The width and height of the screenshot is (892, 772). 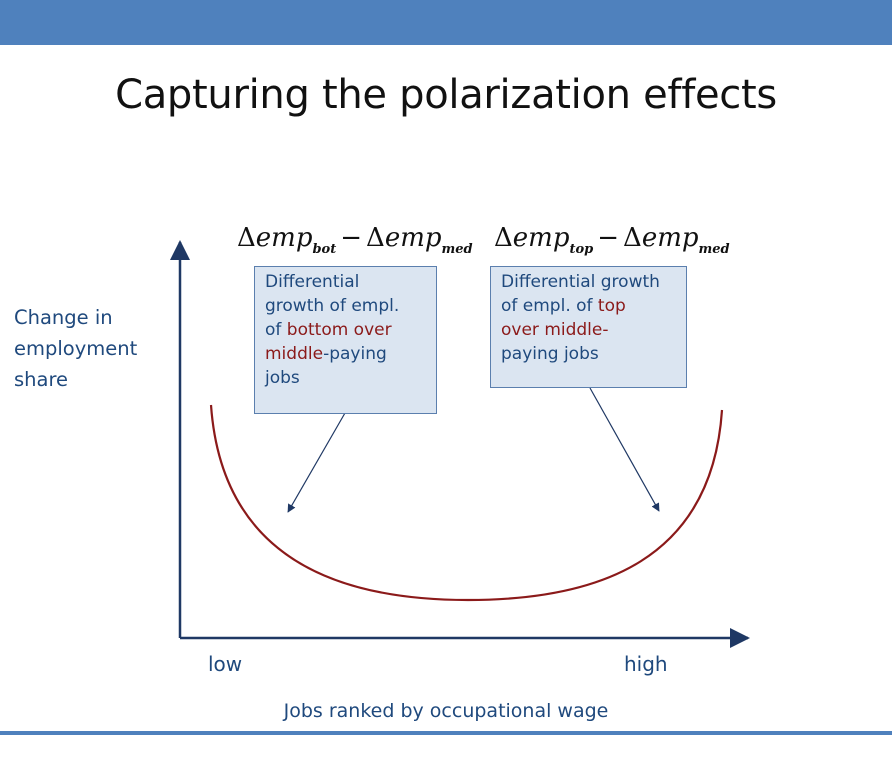 What do you see at coordinates (549, 306) in the screenshot?
I see `callout-text: of empl. of` at bounding box center [549, 306].